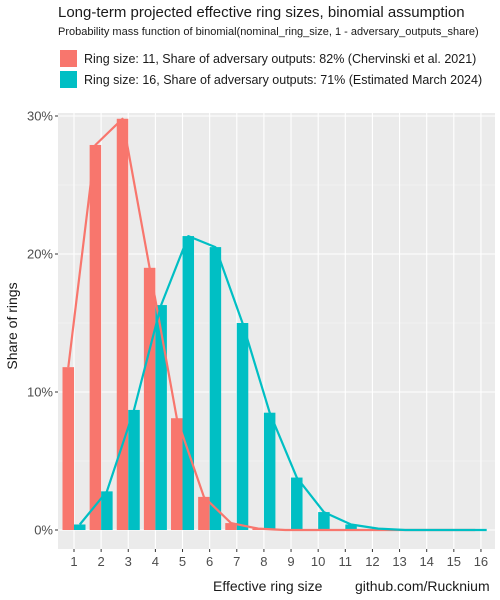  What do you see at coordinates (40, 254) in the screenshot?
I see `y-tick-label: 20%` at bounding box center [40, 254].